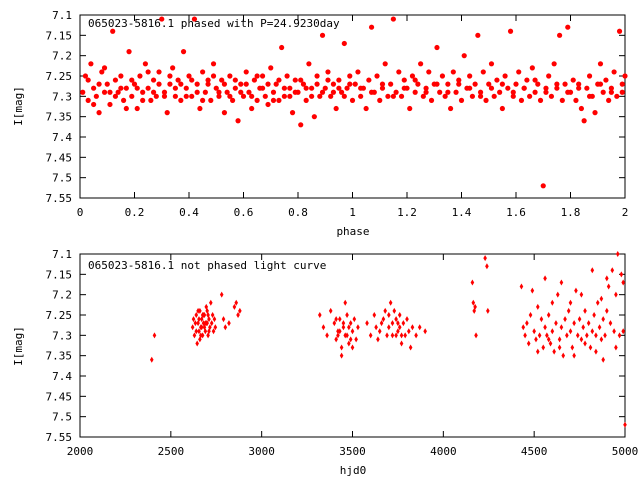 The image size is (640, 480). What do you see at coordinates (59, 117) in the screenshot?
I see `phased-y-tick-label: 7.35` at bounding box center [59, 117].